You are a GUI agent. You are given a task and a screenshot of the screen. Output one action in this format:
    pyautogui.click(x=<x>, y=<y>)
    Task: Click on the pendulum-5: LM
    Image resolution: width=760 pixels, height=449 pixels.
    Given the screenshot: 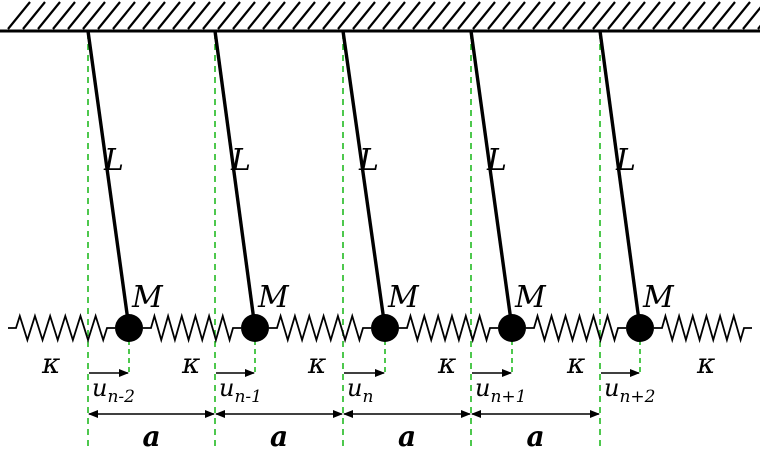 What is the action you would take?
    pyautogui.click(x=636, y=186)
    